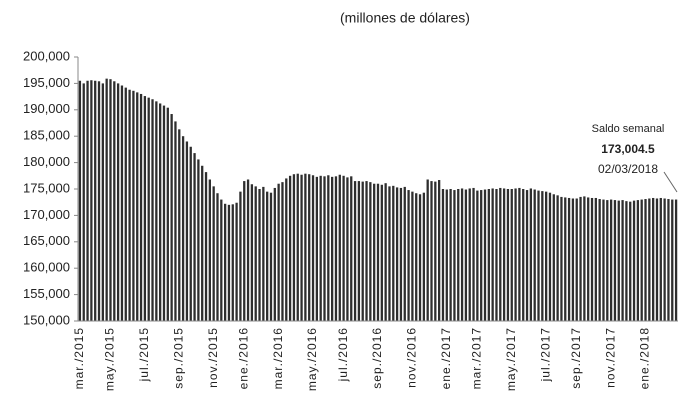 The height and width of the screenshot is (415, 679). Describe the element at coordinates (46, 55) in the screenshot. I see `y-tick-label: 200,000` at that location.